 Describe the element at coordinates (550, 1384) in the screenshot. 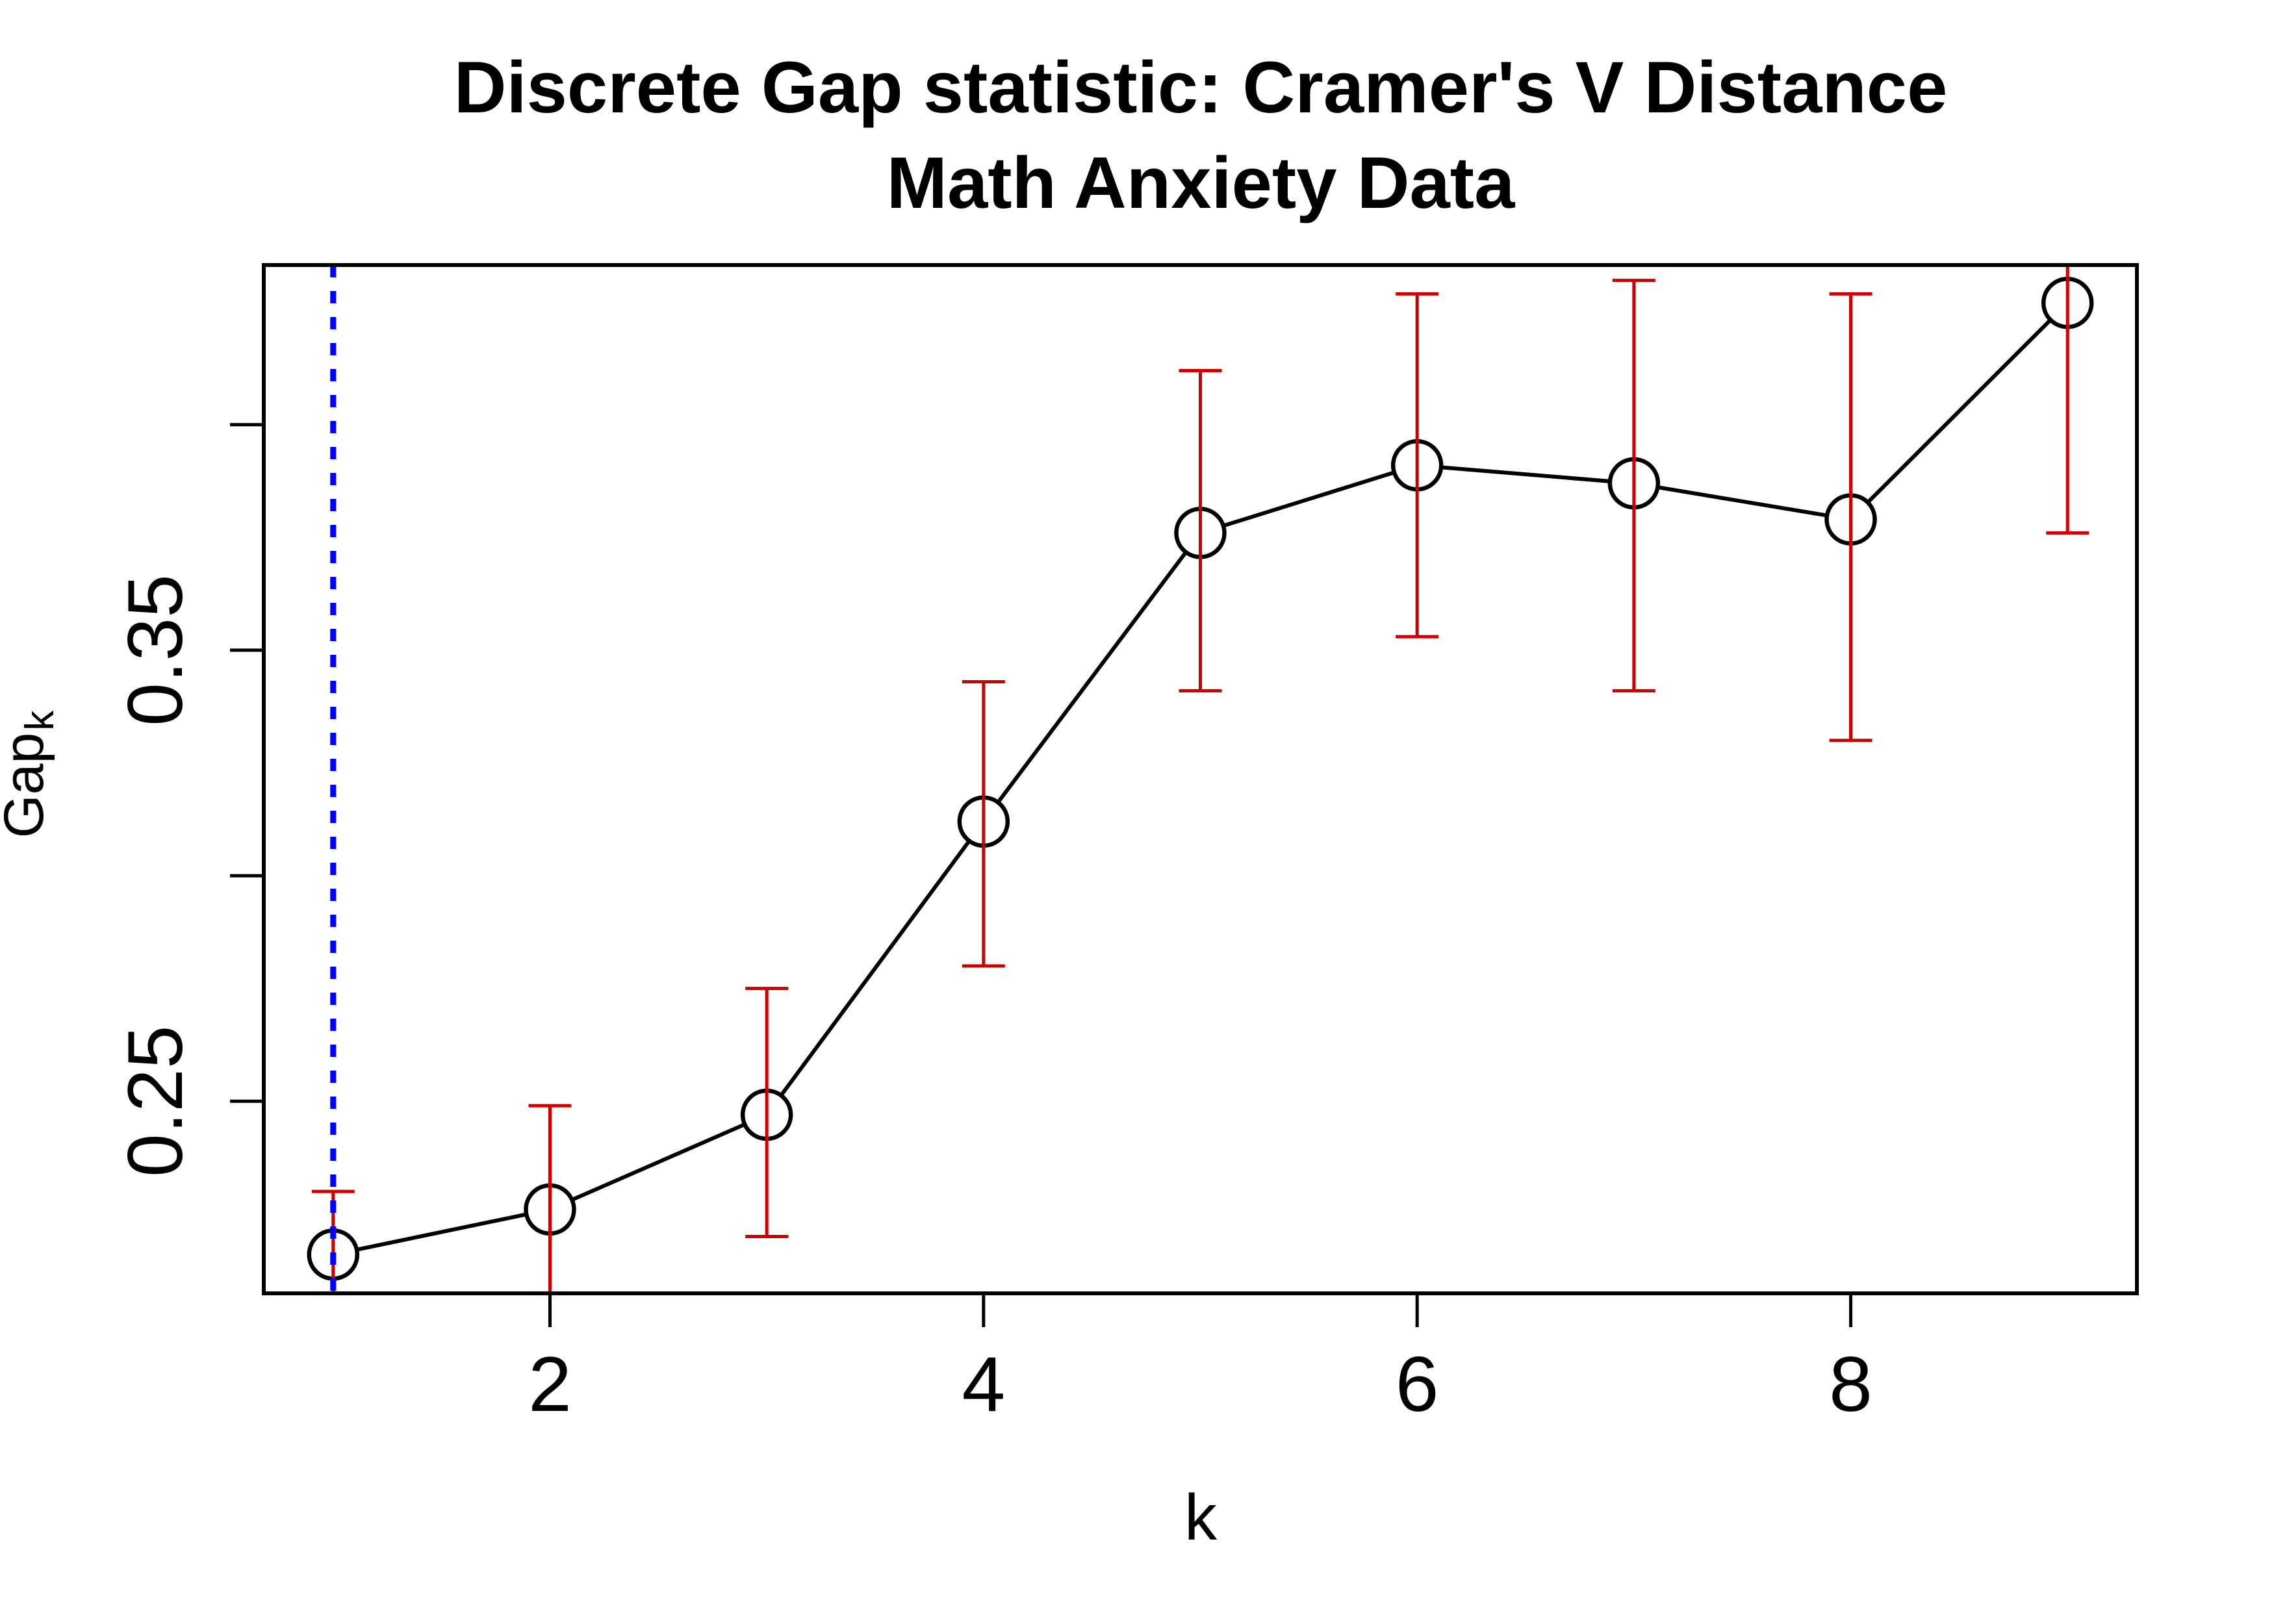

I see `x-tick-label-2: 2` at that location.